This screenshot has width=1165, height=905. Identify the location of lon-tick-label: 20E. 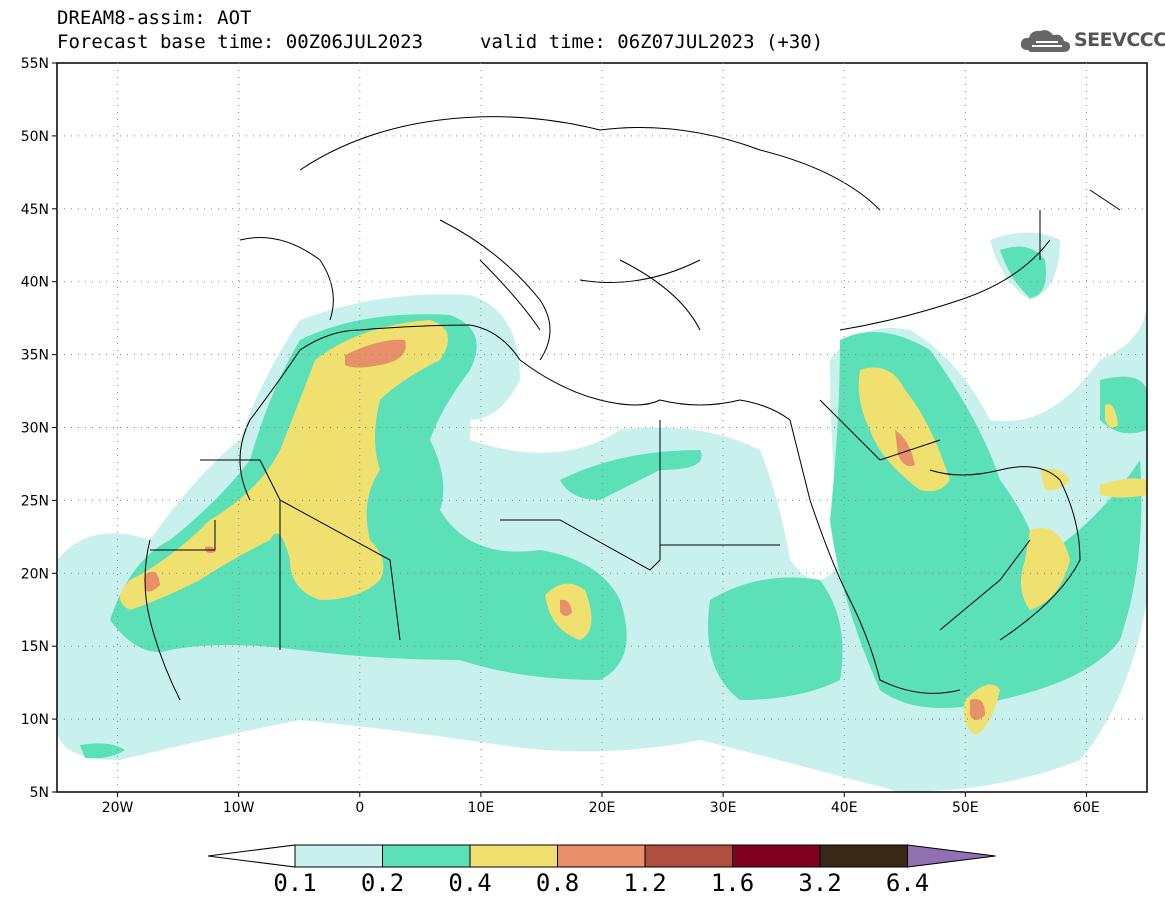
(602, 808).